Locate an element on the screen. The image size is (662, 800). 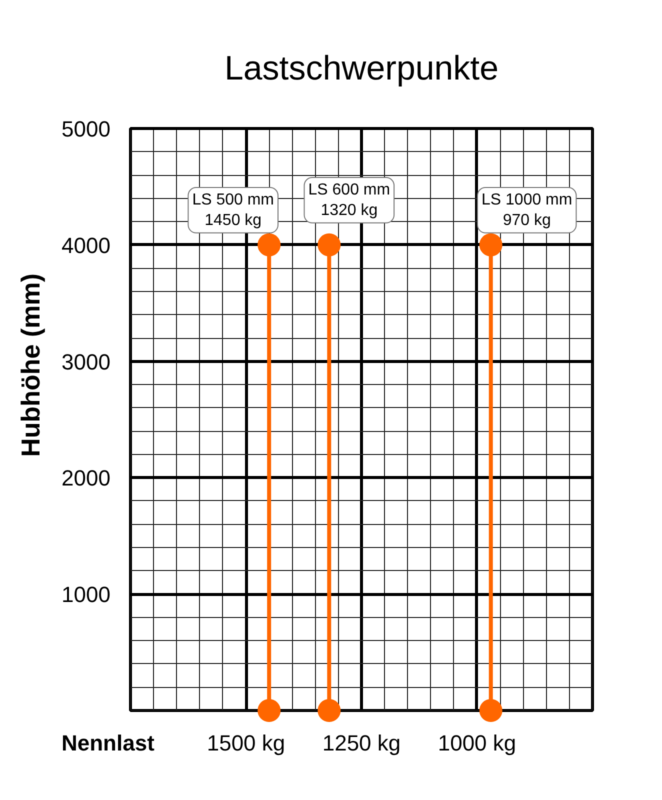
x-tick-label: 1000 kg is located at coordinates (477, 743).